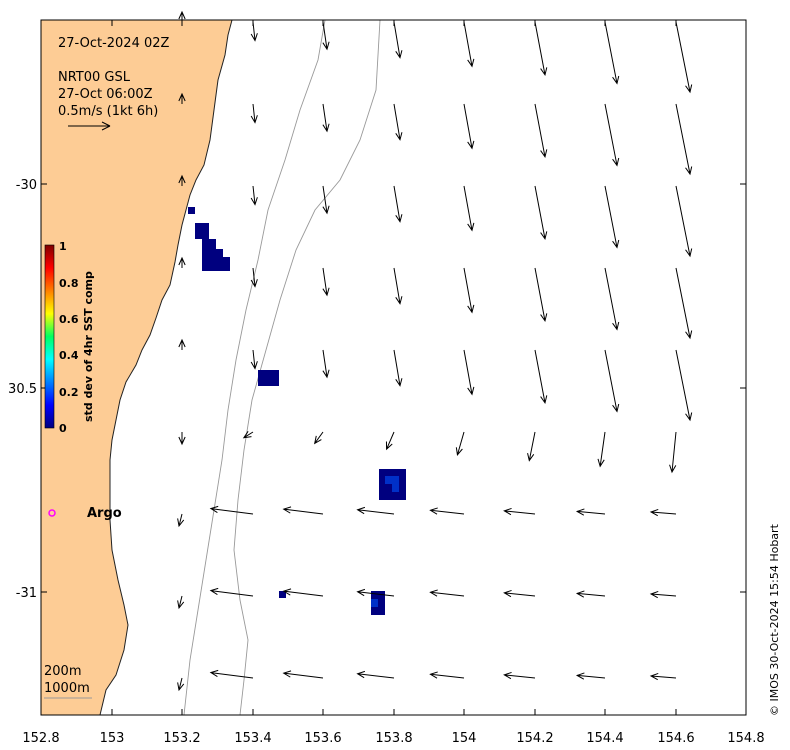 Image resolution: width=790 pixels, height=750 pixels. What do you see at coordinates (69, 283) in the screenshot?
I see `colorbar-tick: 0.8` at bounding box center [69, 283].